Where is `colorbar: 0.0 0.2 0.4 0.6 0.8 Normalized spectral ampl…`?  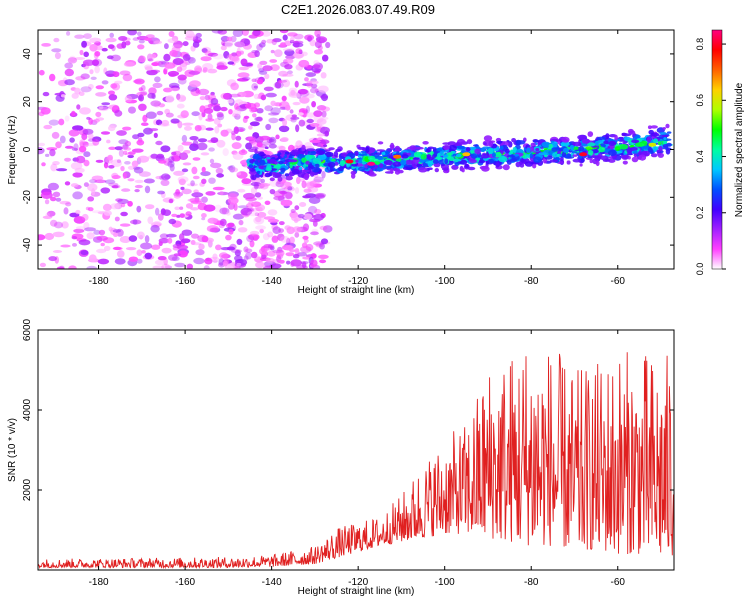
colorbar: 0.0 0.2 0.4 0.6 0.8 Normalized spectral ampl… is located at coordinates (720, 152).